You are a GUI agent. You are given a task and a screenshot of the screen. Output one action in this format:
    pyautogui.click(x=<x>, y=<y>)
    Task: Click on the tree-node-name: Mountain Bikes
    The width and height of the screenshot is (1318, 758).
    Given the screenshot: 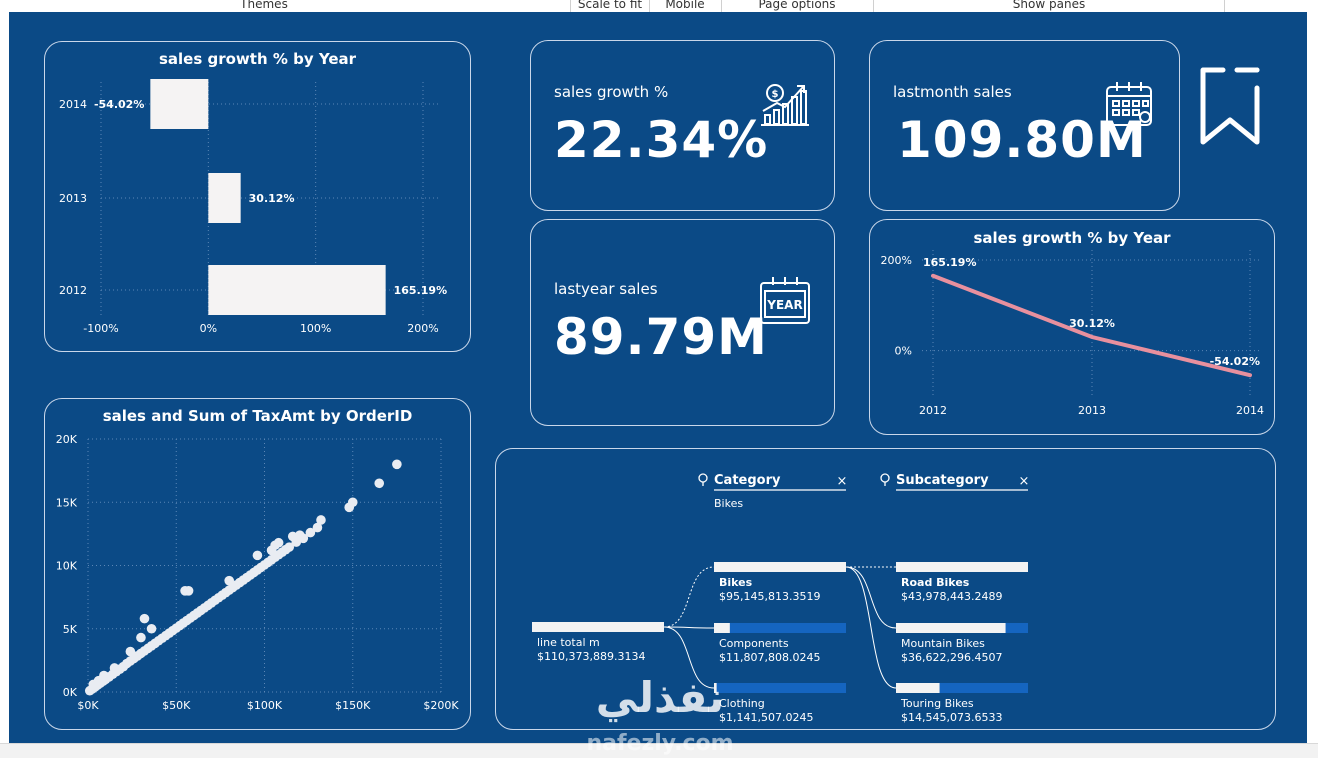 What is the action you would take?
    pyautogui.click(x=943, y=643)
    